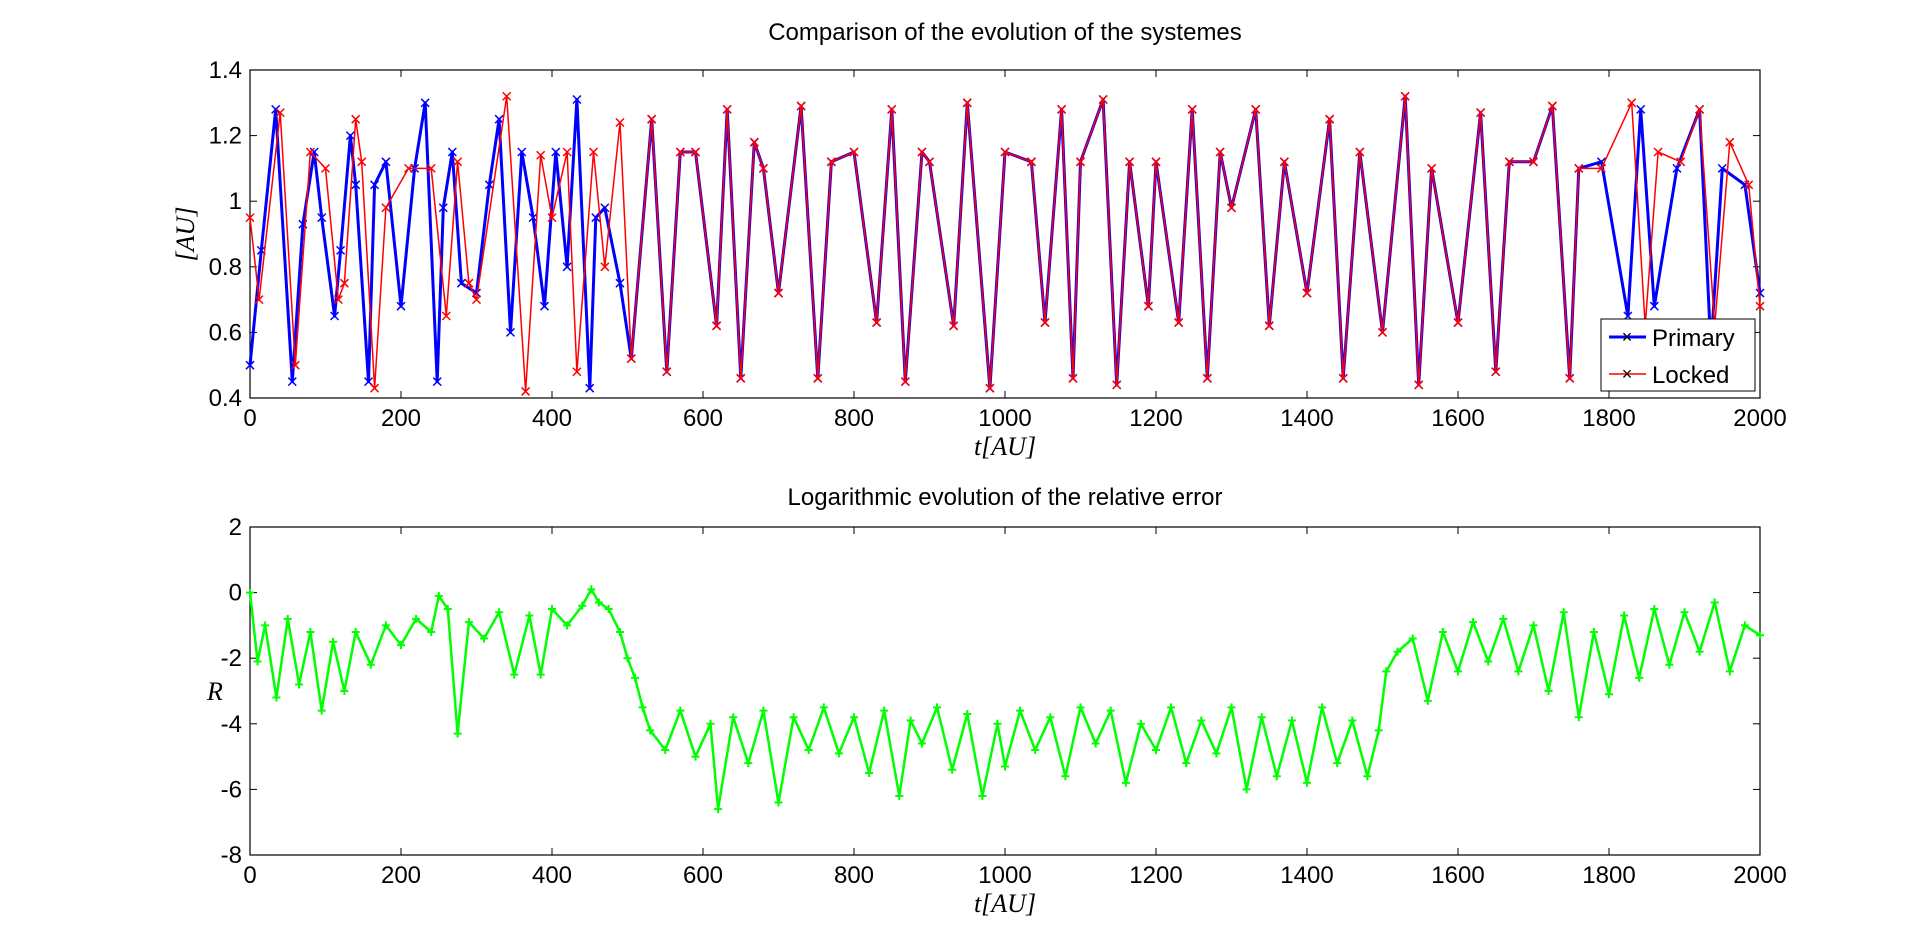 The width and height of the screenshot is (1921, 949). Describe the element at coordinates (1005, 903) in the screenshot. I see `bottom-plot-xlabel: t[AU]` at that location.